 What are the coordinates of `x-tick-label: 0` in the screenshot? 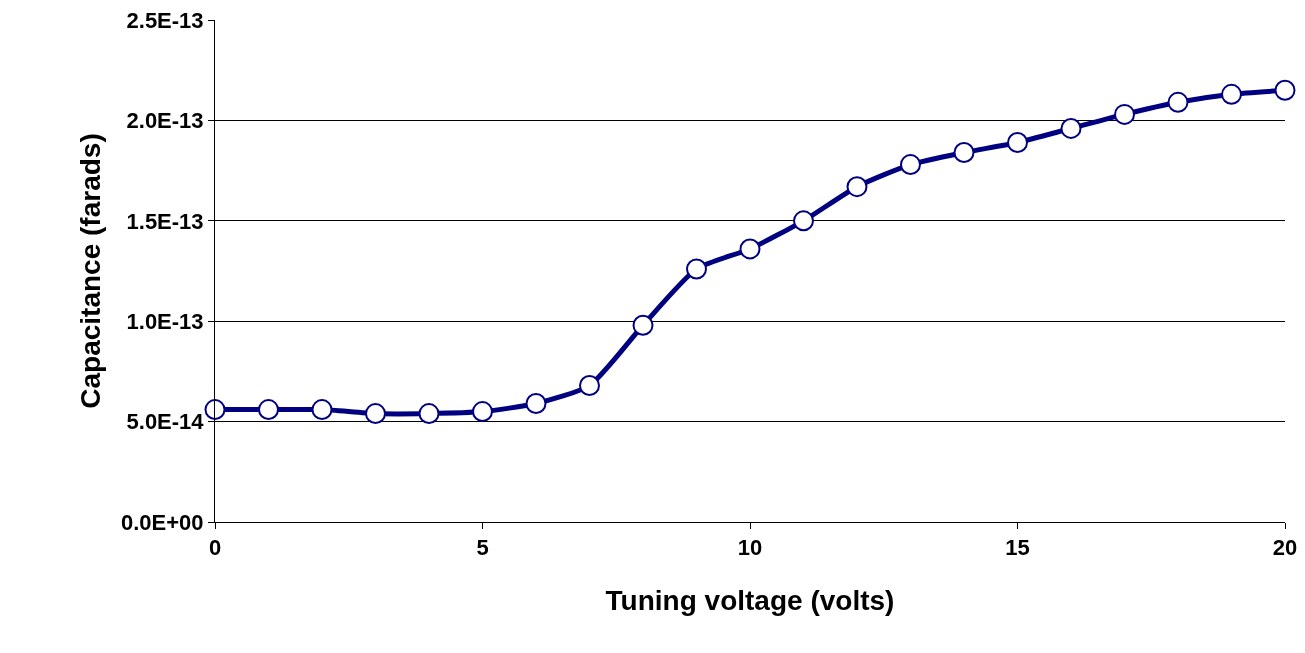 It's located at (215, 548).